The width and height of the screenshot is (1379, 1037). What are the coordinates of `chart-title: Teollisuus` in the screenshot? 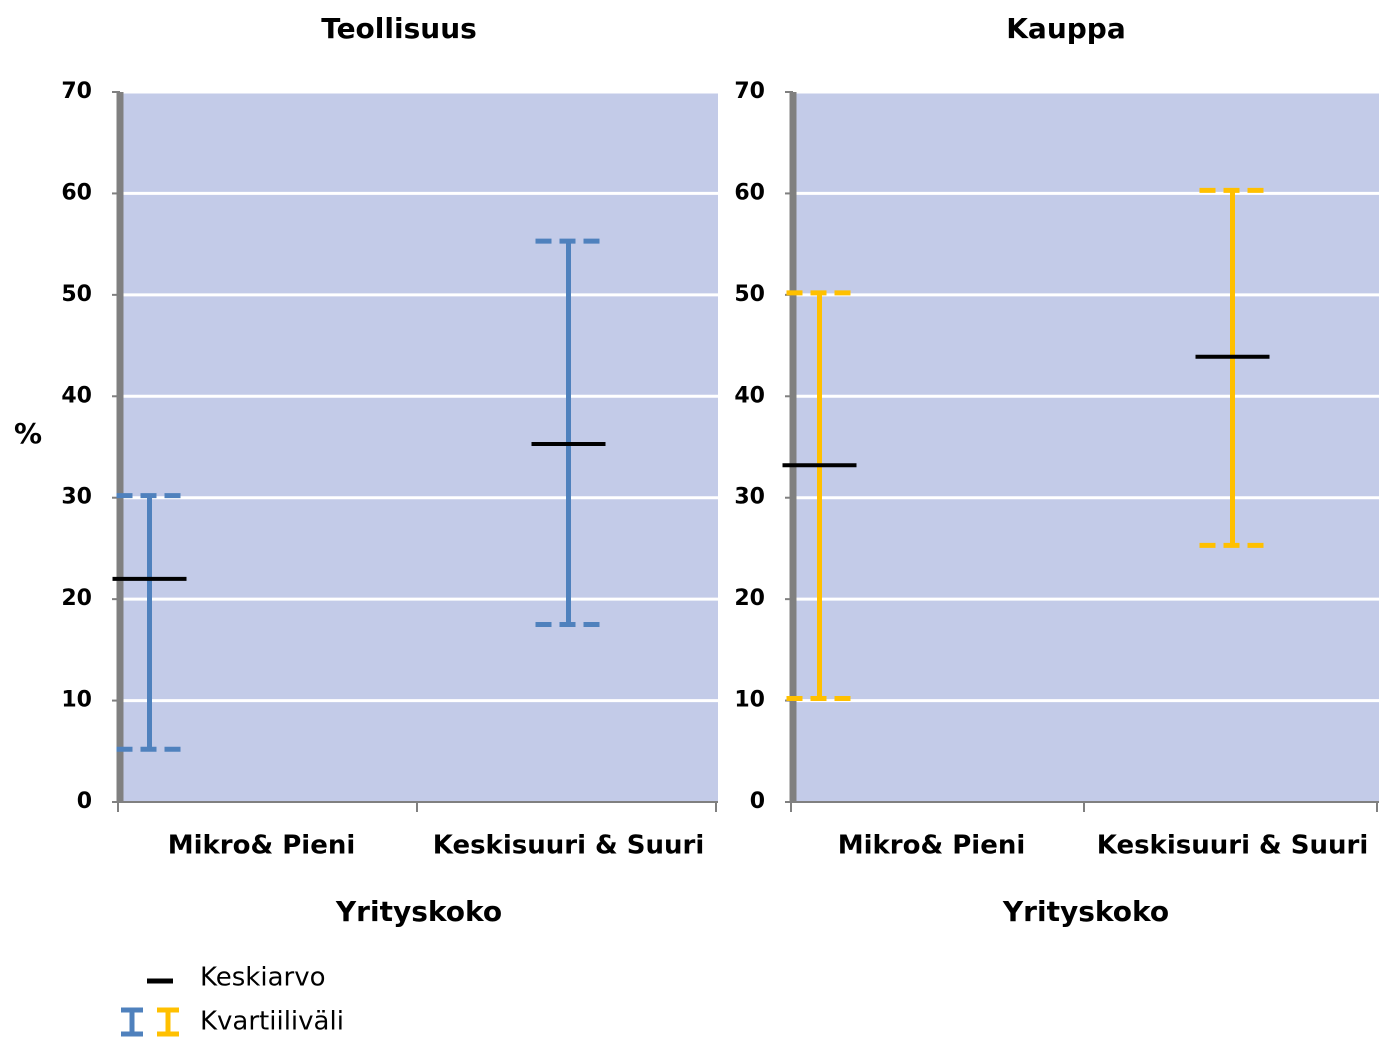 It's located at (399, 28).